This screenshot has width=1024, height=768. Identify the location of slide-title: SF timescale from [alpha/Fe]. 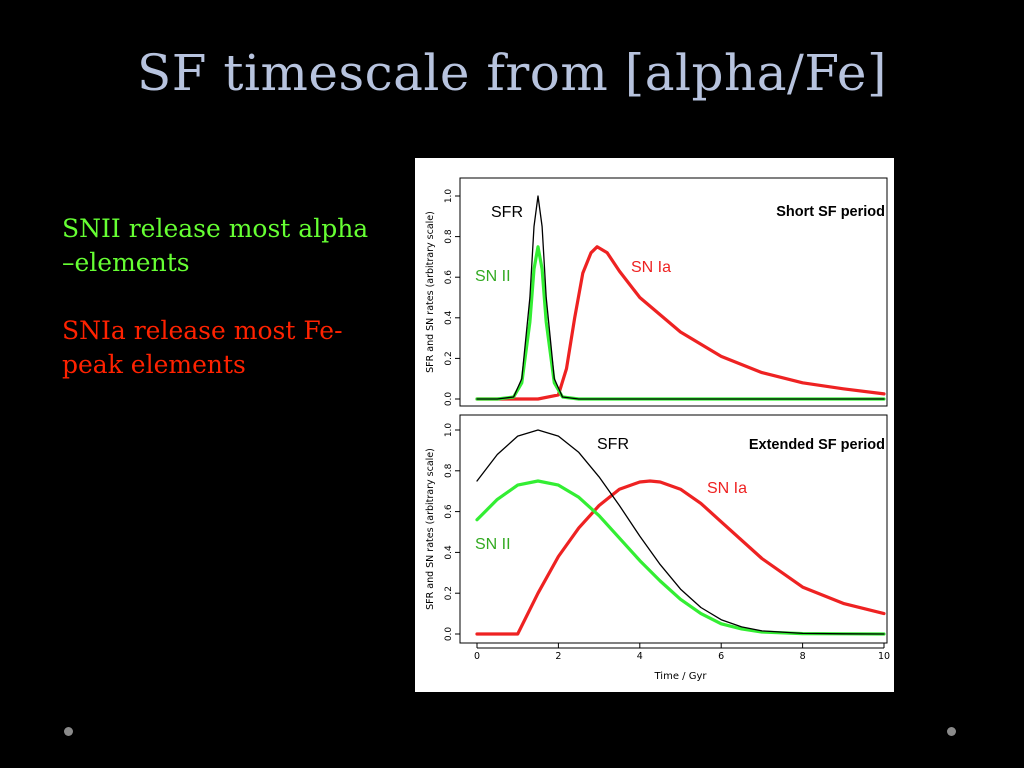
(512, 73).